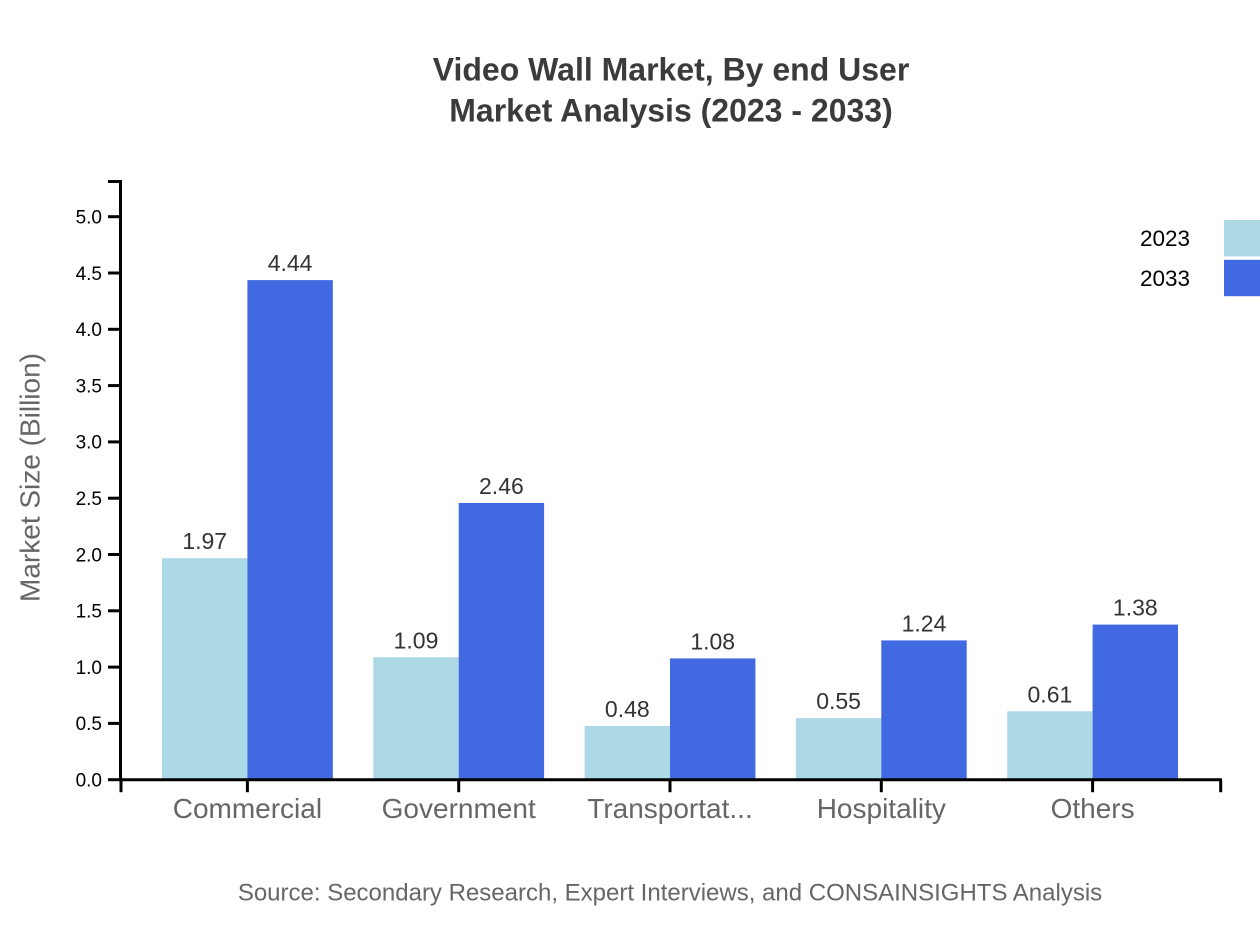 This screenshot has height=925, width=1260. Describe the element at coordinates (89, 218) in the screenshot. I see `svg-text: 5.0` at that location.